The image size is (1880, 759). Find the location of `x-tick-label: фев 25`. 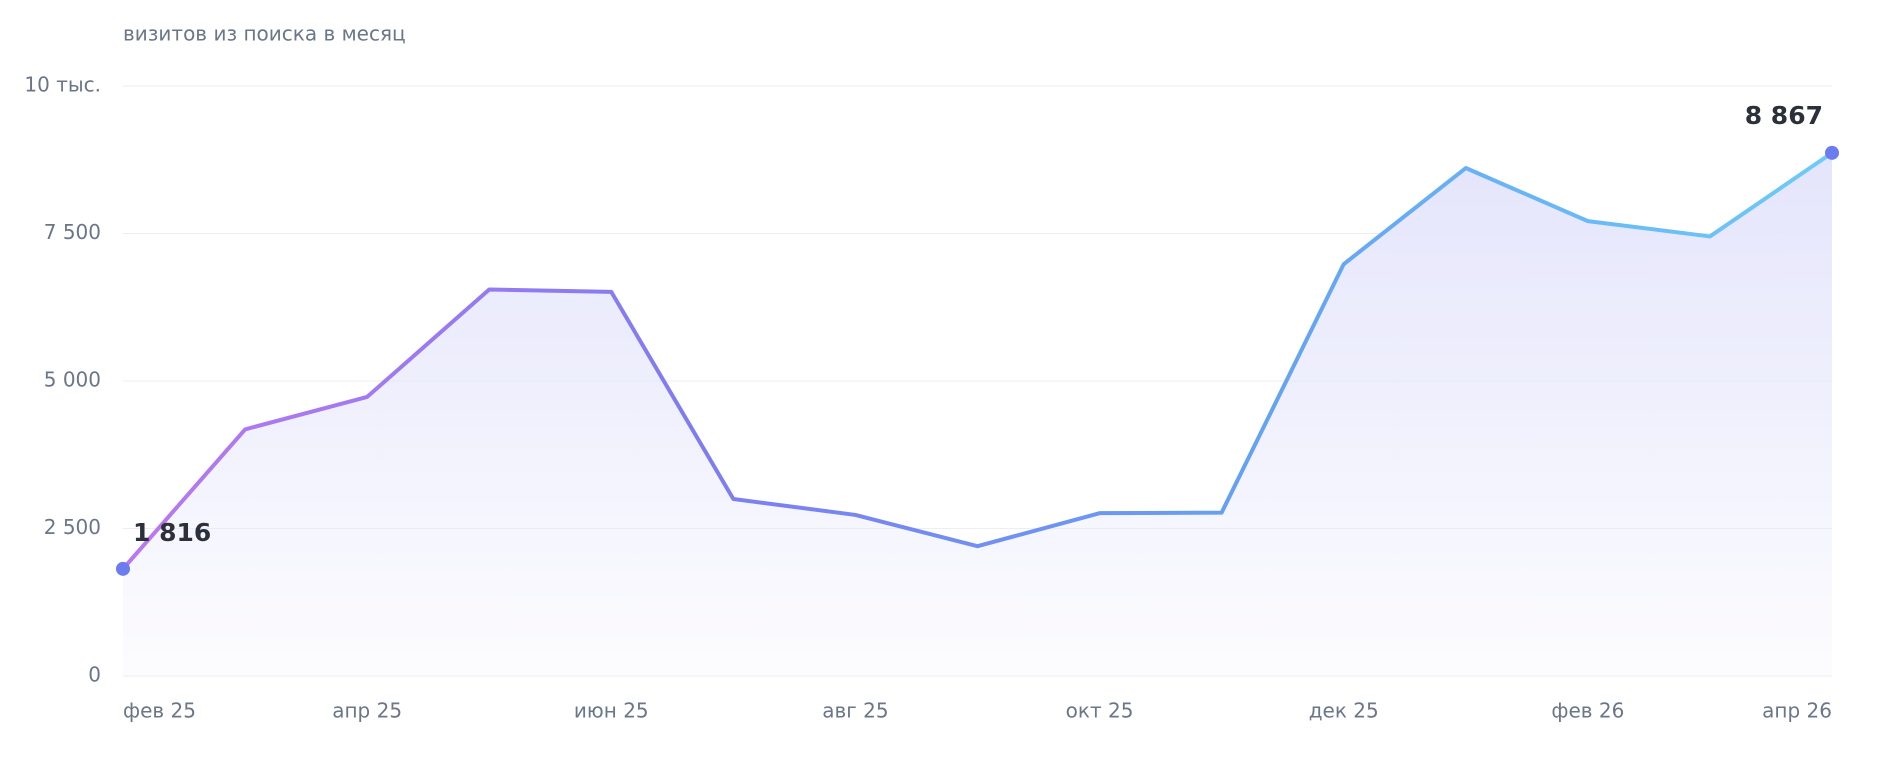

x-tick-label: фев 25 is located at coordinates (159, 711).